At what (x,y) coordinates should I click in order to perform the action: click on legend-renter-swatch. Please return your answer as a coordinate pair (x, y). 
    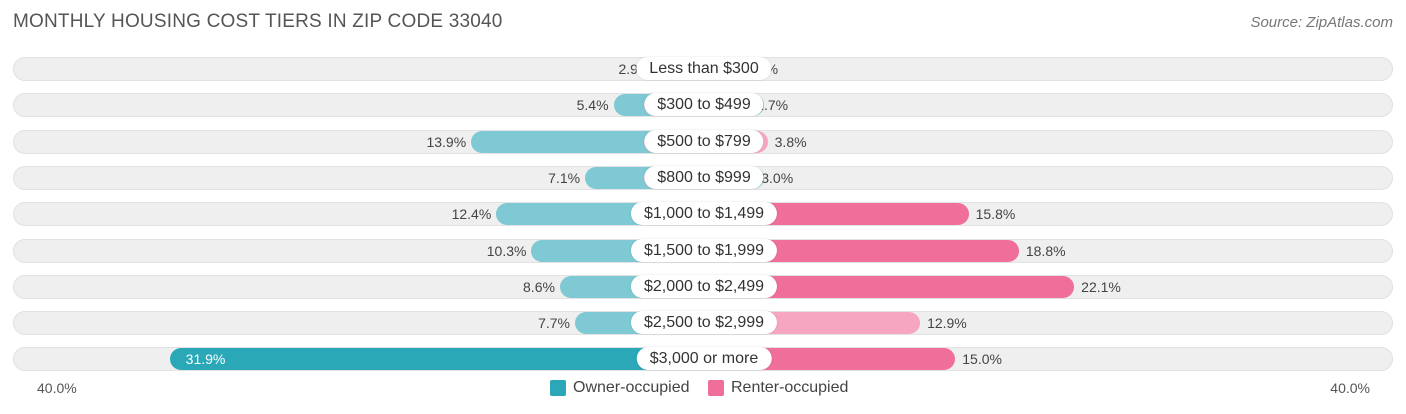
    Looking at the image, I should click on (716, 388).